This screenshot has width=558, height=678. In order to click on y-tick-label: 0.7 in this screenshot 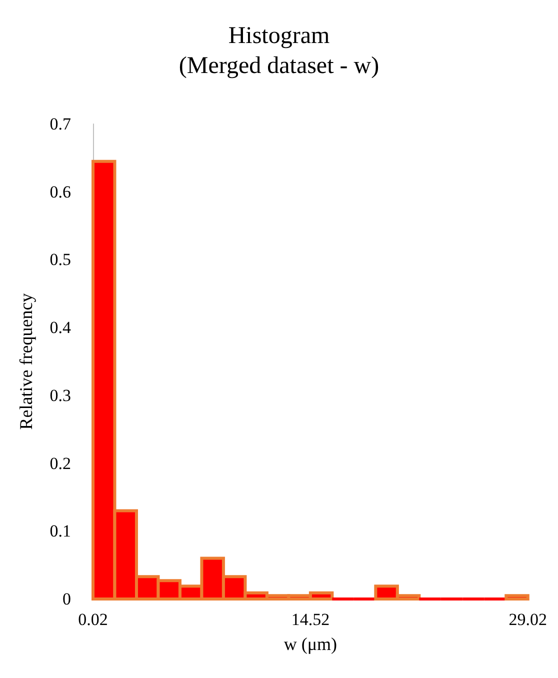, I will do `click(61, 124)`.